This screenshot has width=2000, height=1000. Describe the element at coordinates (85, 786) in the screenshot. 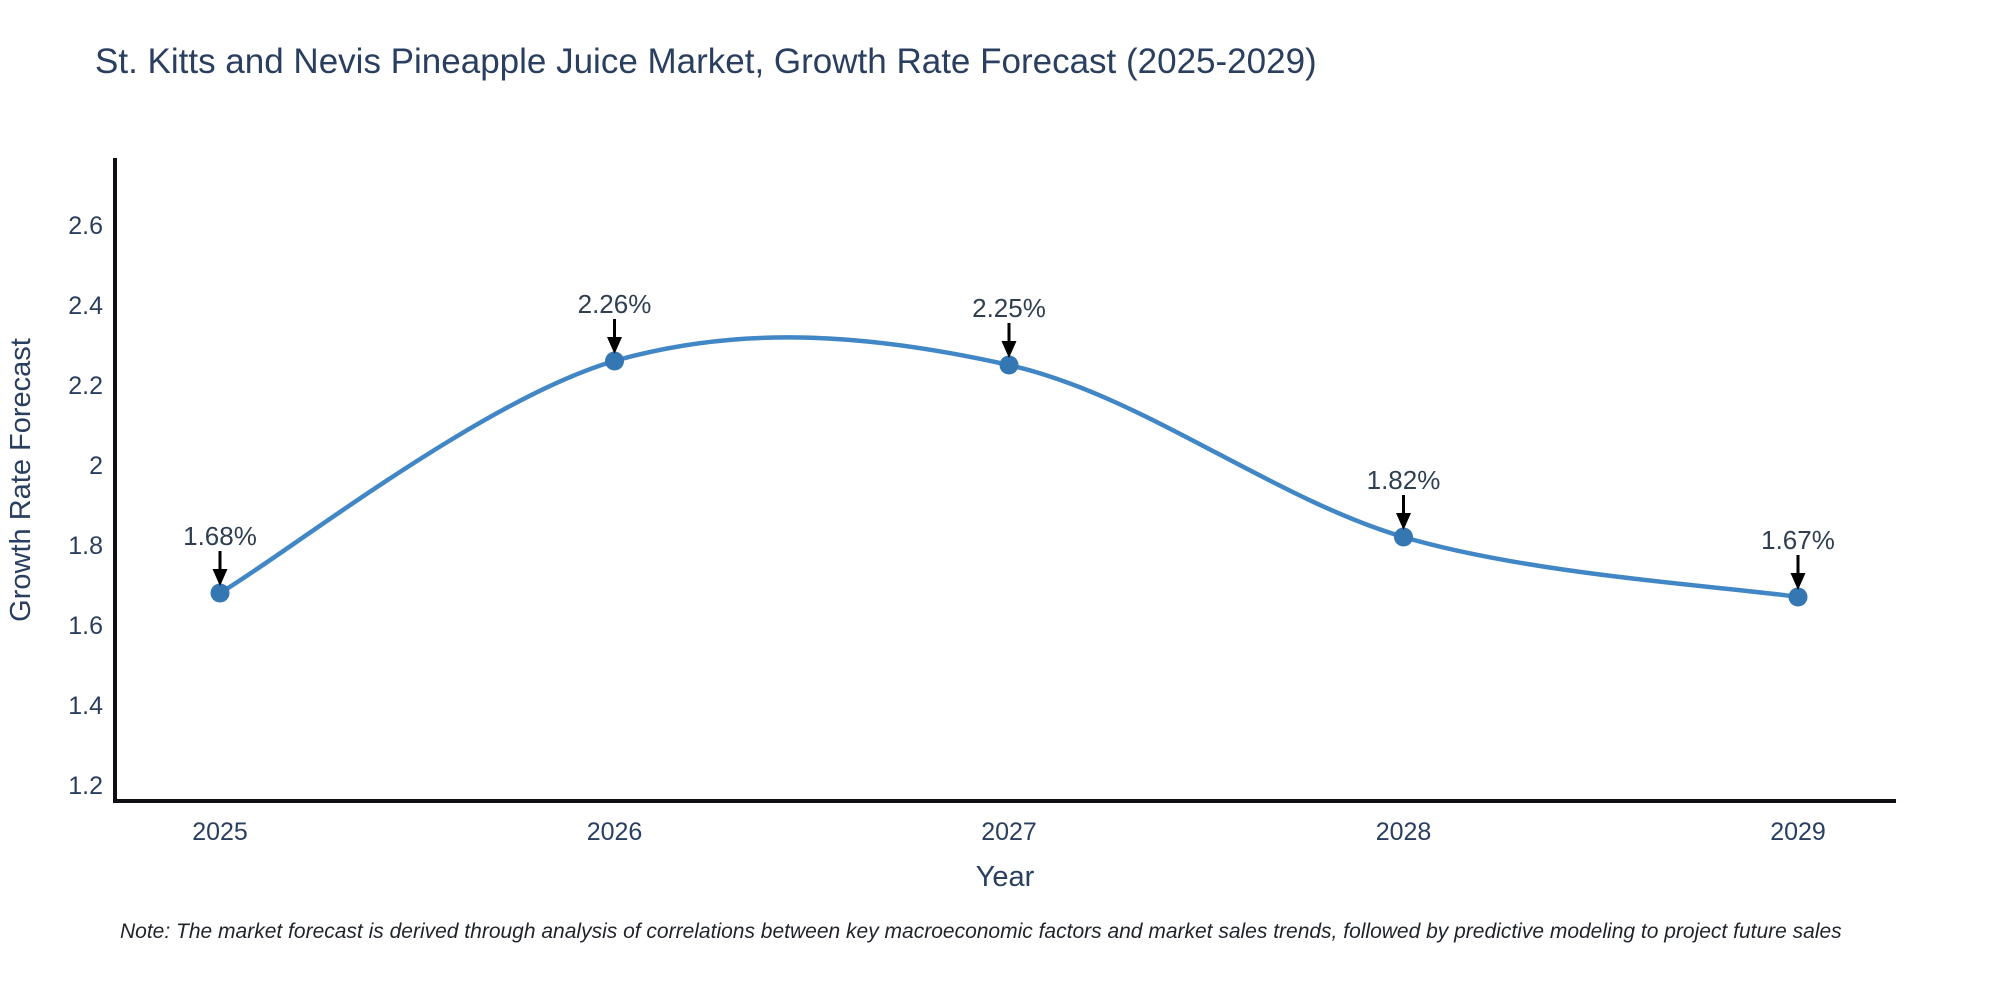

I see `y-tick-label: 1.2` at that location.